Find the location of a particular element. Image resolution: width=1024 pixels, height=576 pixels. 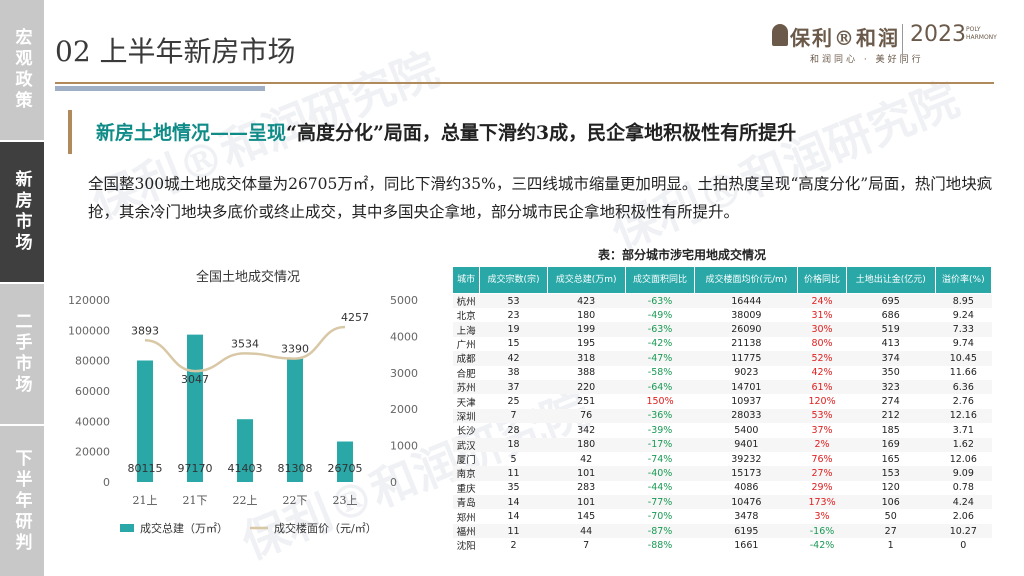

table-cell: 2.06 is located at coordinates (963, 517).